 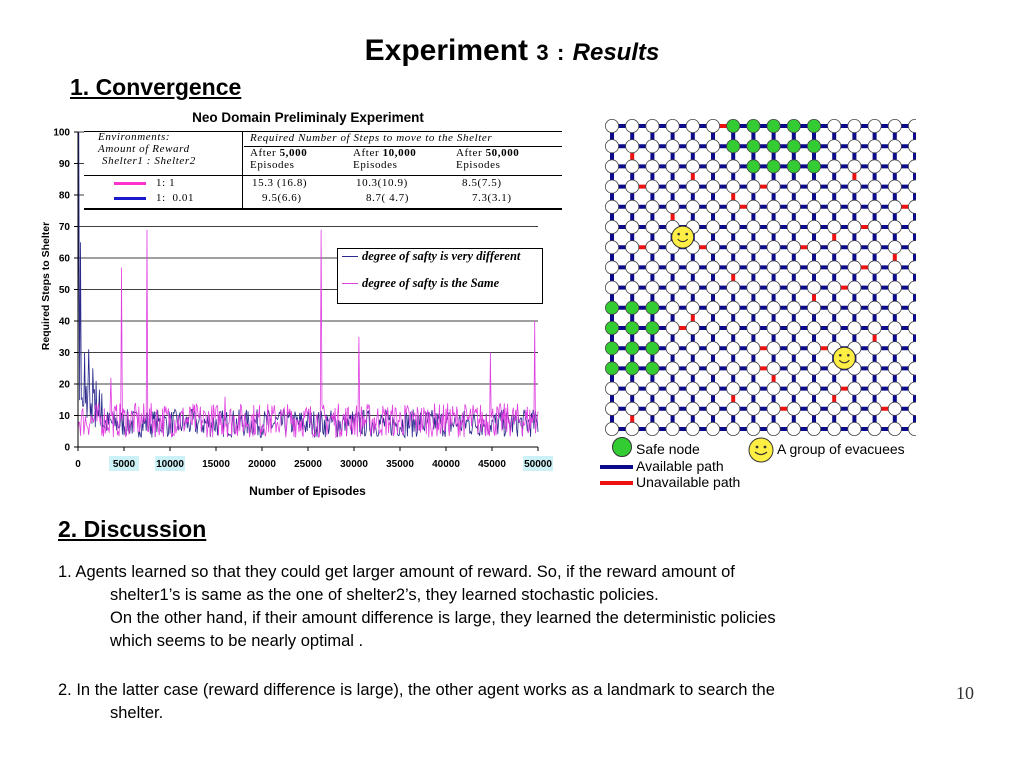 What do you see at coordinates (130, 198) in the screenshot?
I see `table-row-swatch` at bounding box center [130, 198].